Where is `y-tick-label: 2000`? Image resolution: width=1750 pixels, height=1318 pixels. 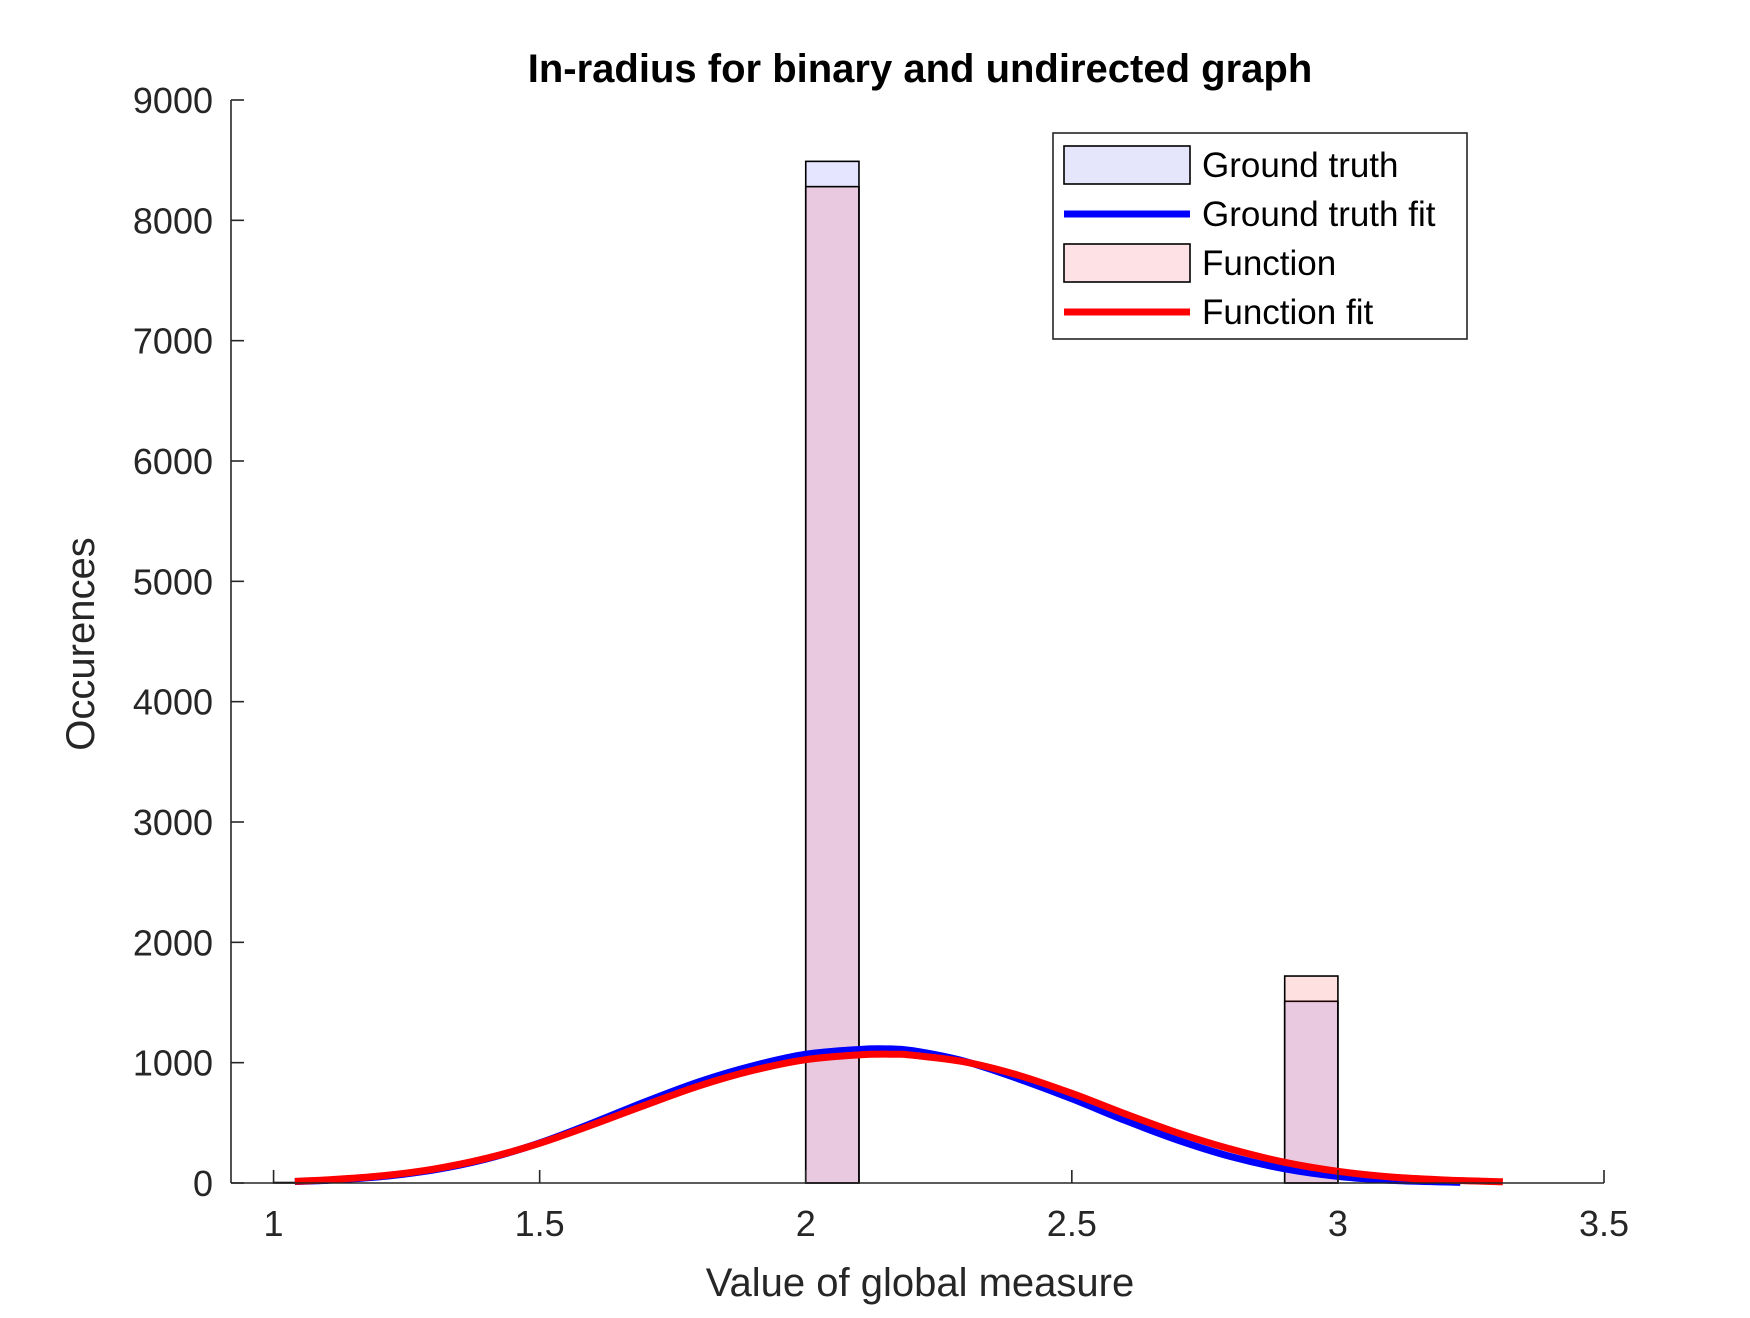 y-tick-label: 2000 is located at coordinates (173, 942).